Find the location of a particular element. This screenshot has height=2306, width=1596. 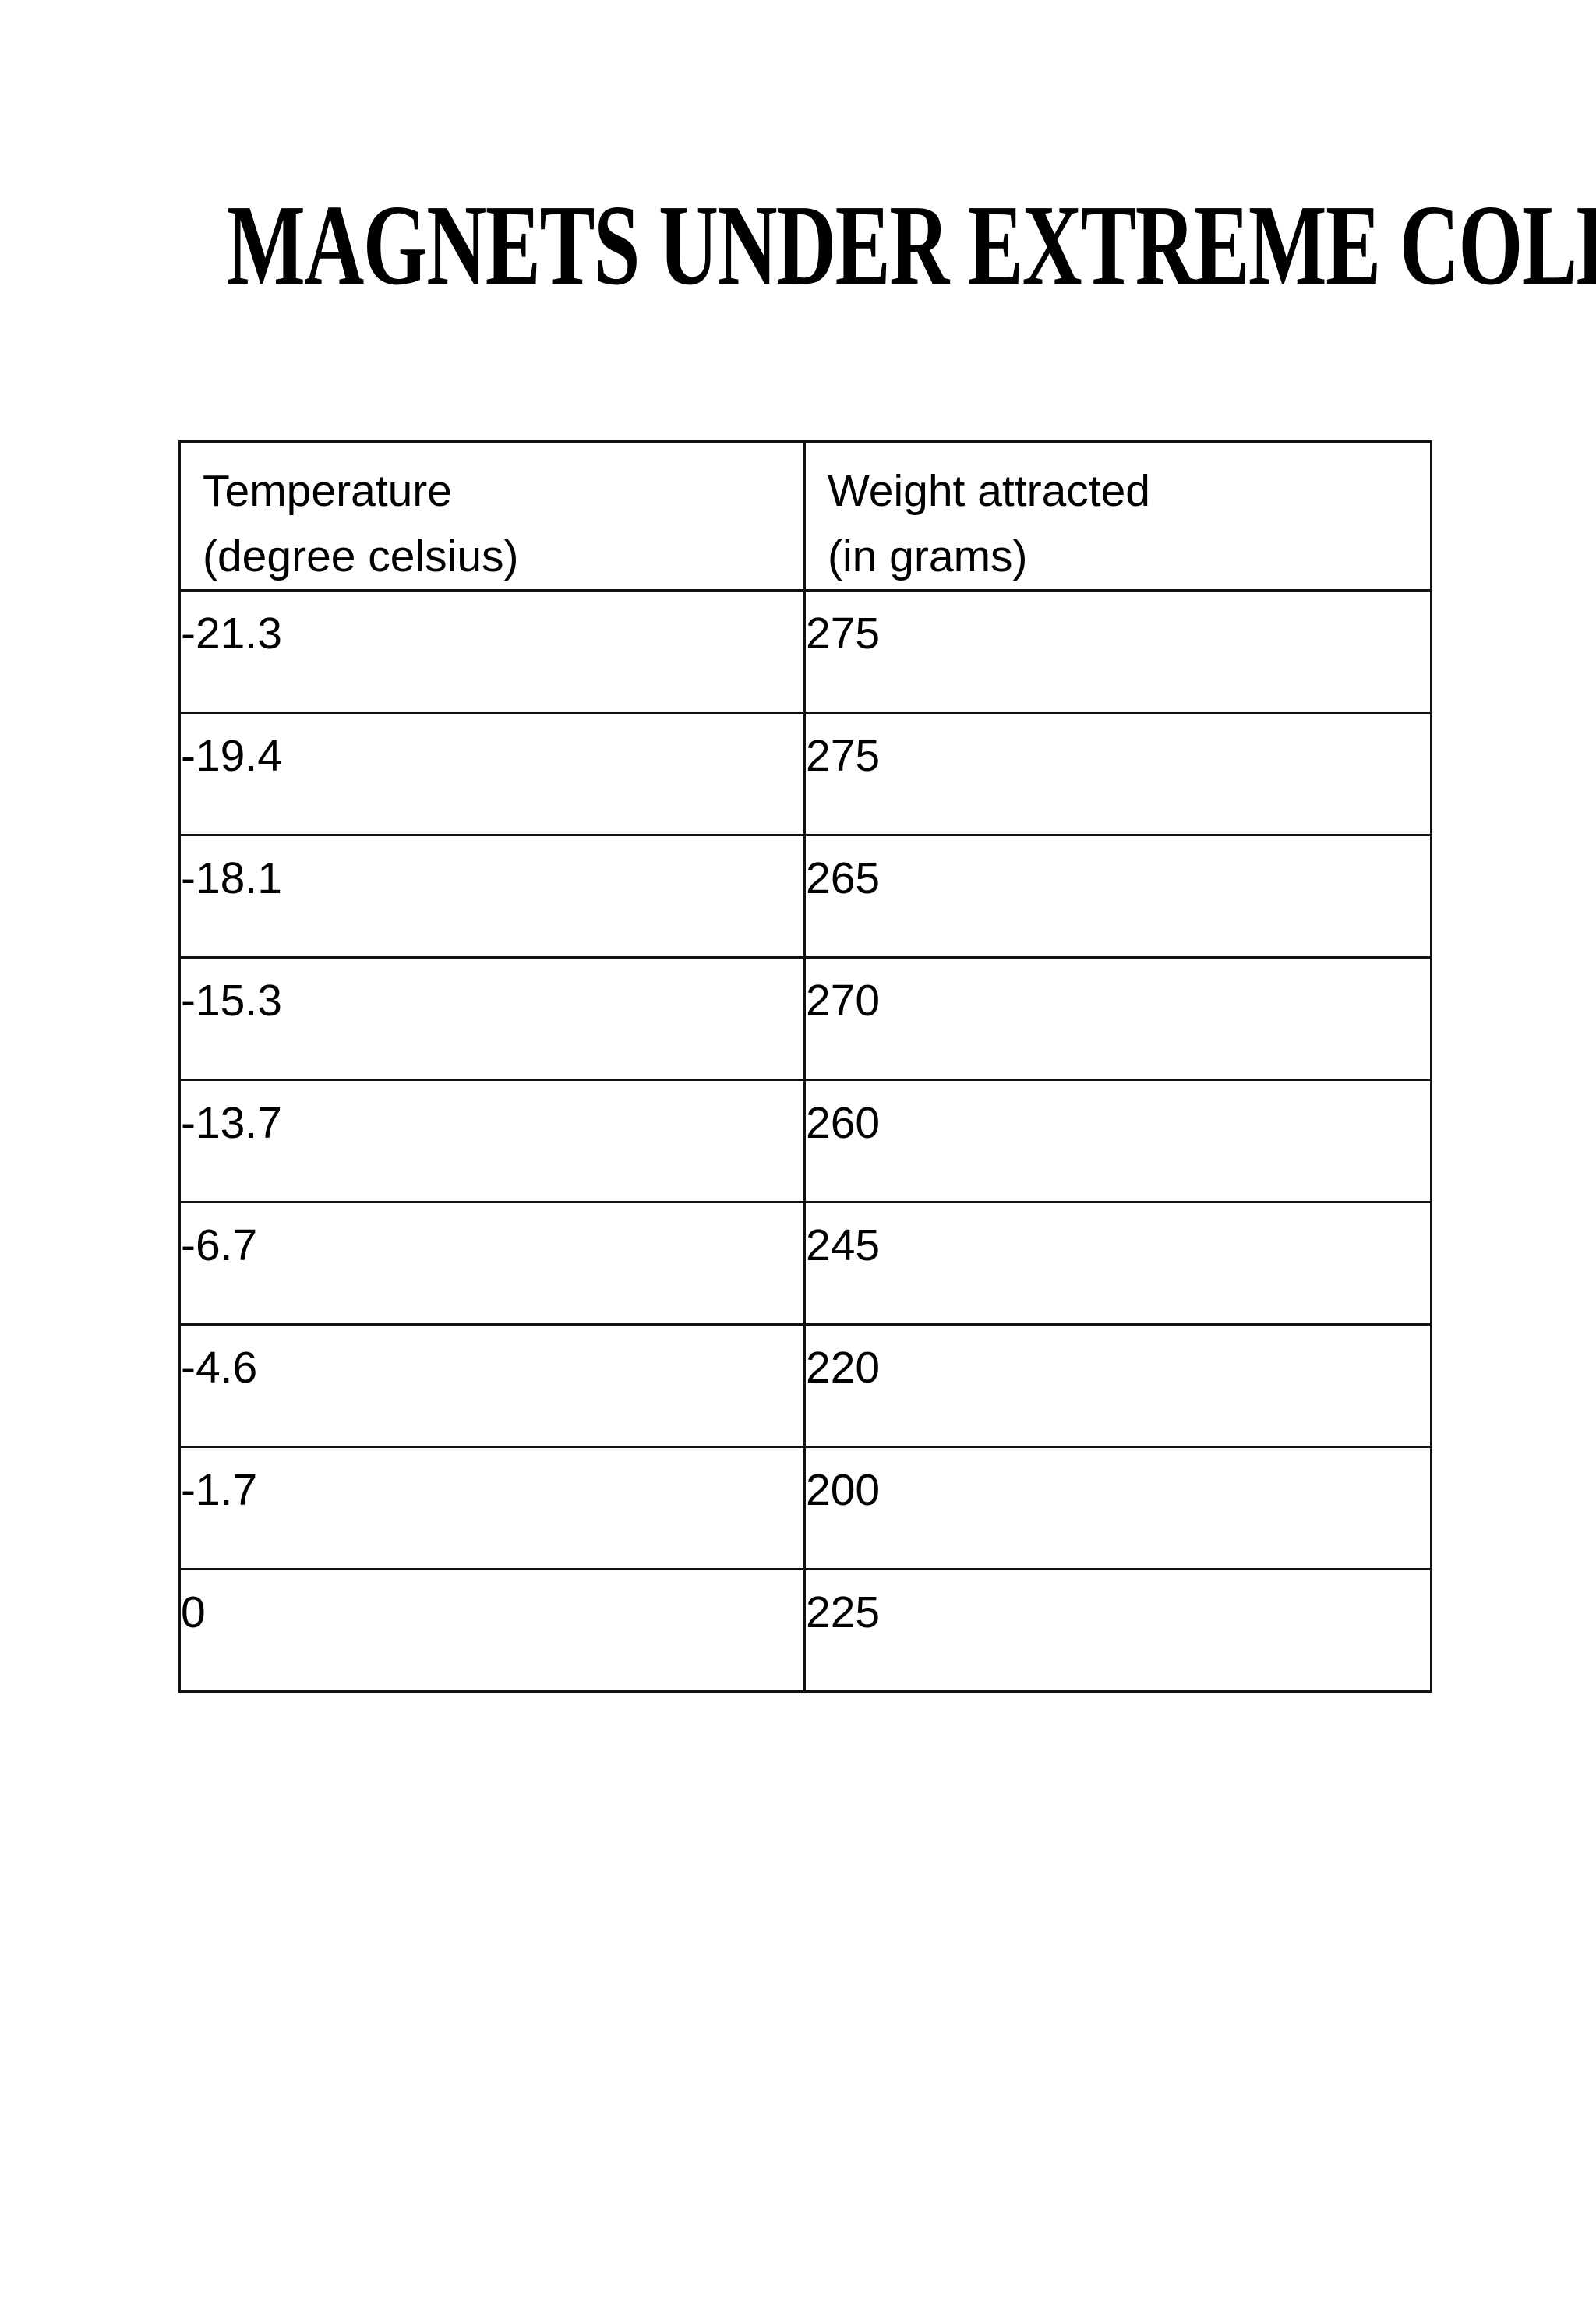

temperature-cell: -6.7 is located at coordinates (492, 1263).